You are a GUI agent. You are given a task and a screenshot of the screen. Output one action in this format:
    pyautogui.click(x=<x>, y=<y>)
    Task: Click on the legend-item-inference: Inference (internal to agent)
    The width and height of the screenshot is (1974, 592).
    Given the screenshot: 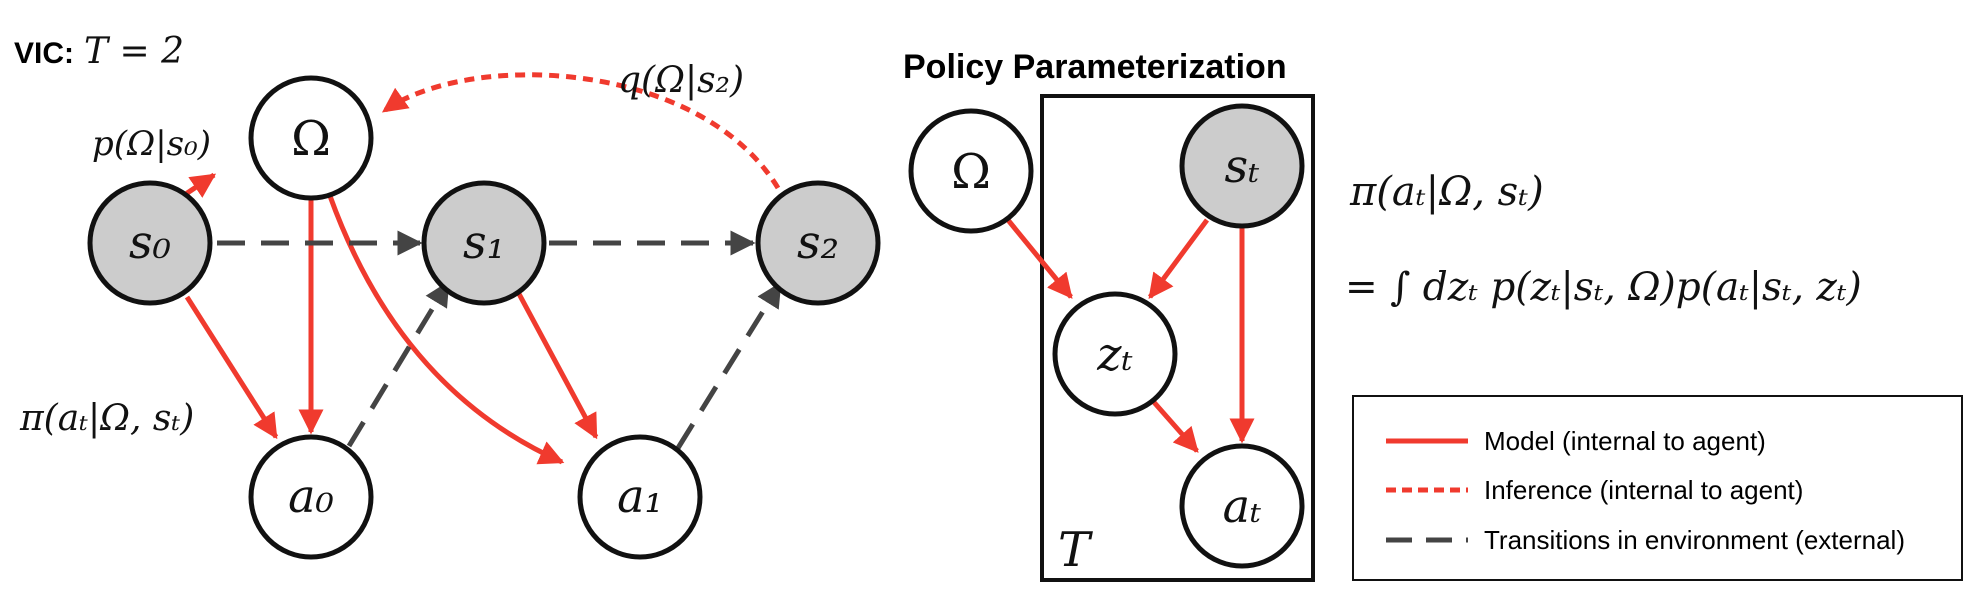 What is the action you would take?
    pyautogui.click(x=1643, y=490)
    